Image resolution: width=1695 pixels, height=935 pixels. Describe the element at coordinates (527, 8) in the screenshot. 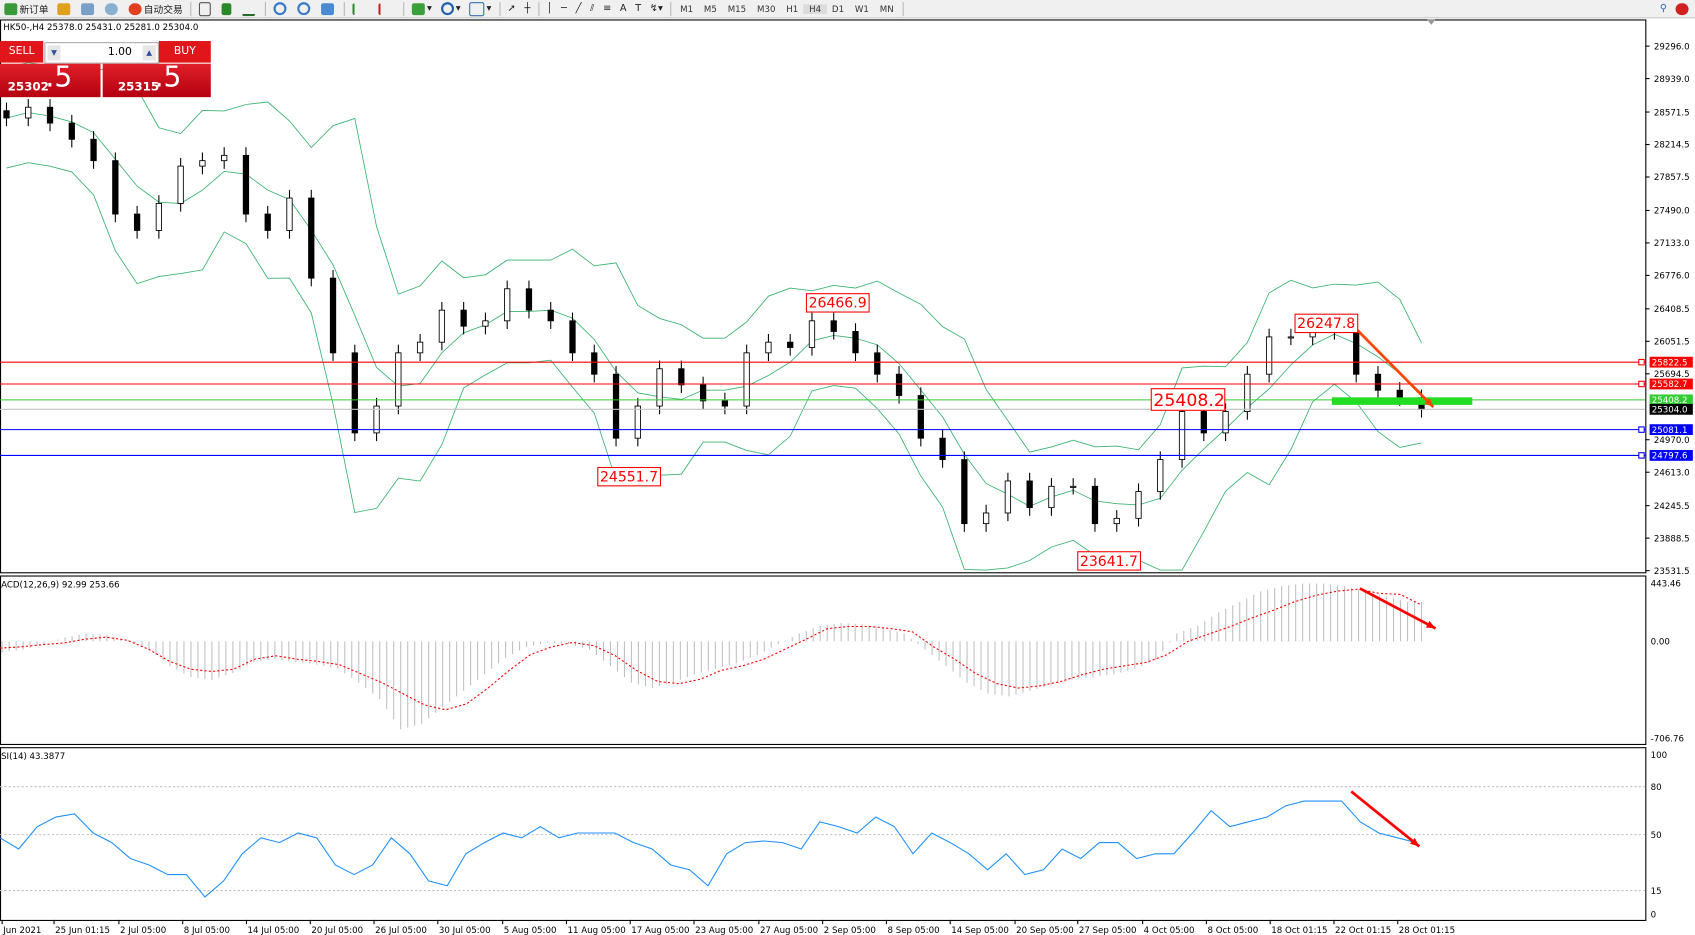

I see `crosshair-button: ┼` at that location.